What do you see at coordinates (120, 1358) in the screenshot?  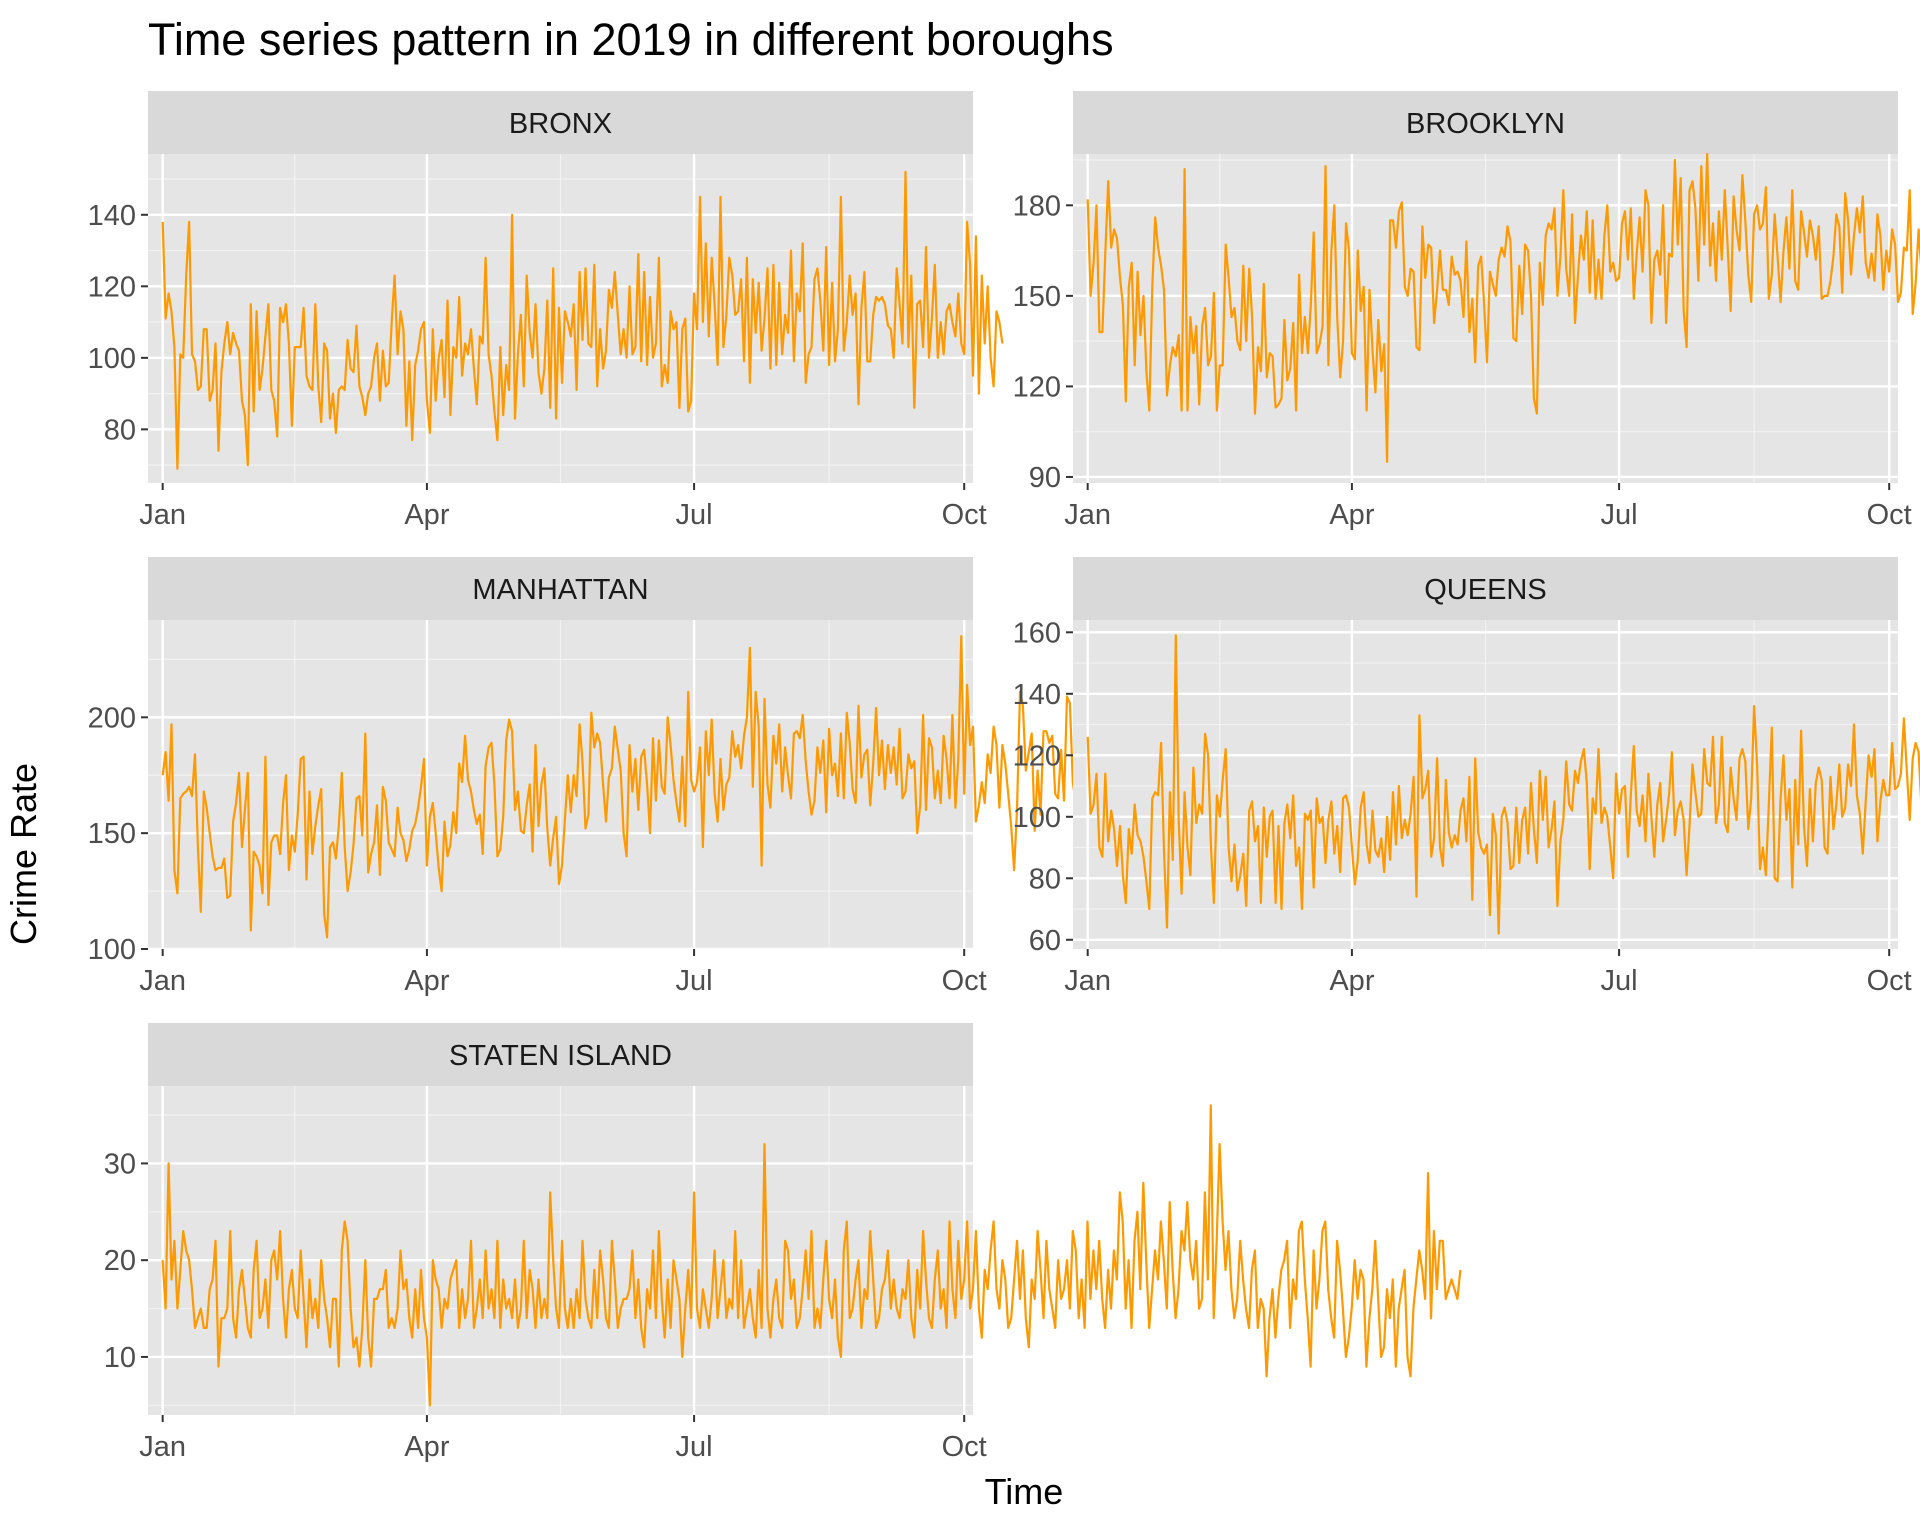 I see `y-tick-label-staten-island: 10` at bounding box center [120, 1358].